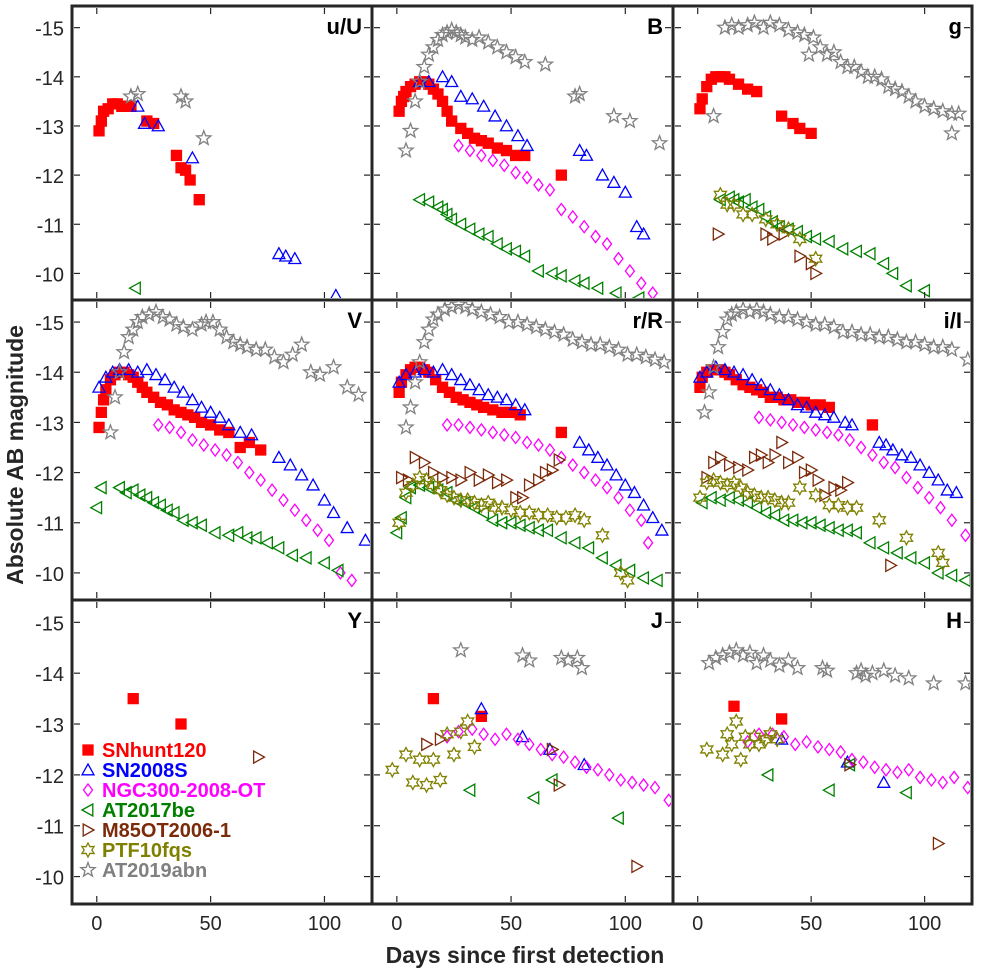 The width and height of the screenshot is (981, 975). I want to click on x-axis-label: Days since first detection, so click(525, 955).